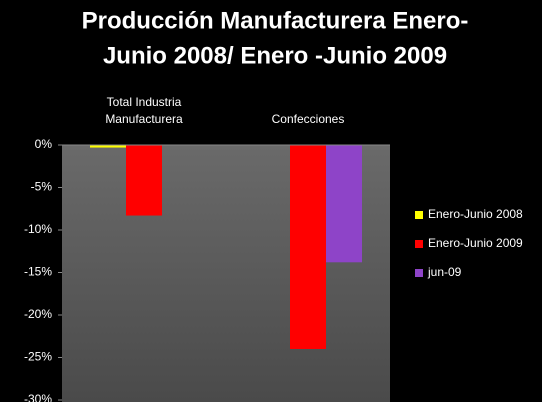  What do you see at coordinates (38, 229) in the screenshot?
I see `y-tick-label: -10%` at bounding box center [38, 229].